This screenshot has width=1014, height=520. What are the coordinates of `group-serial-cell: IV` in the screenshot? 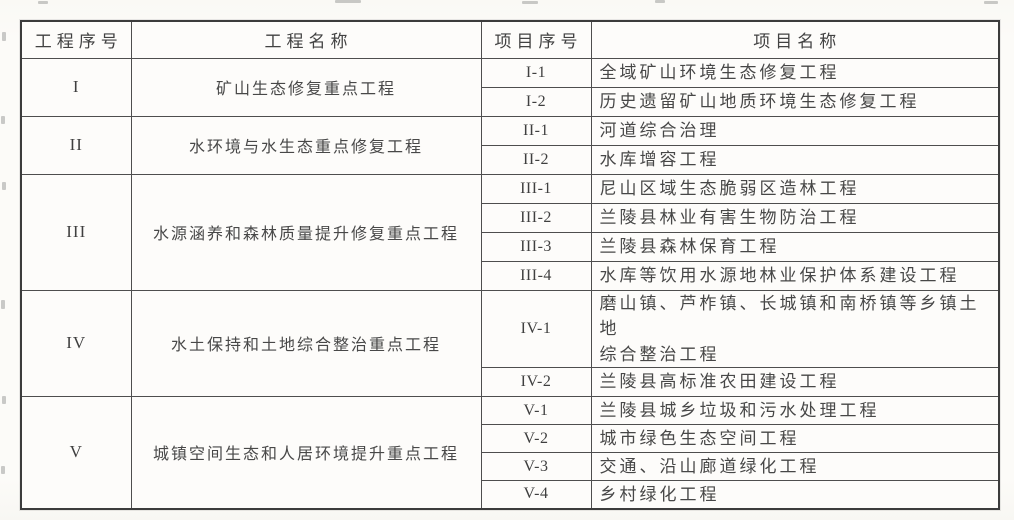 It's located at (76, 343).